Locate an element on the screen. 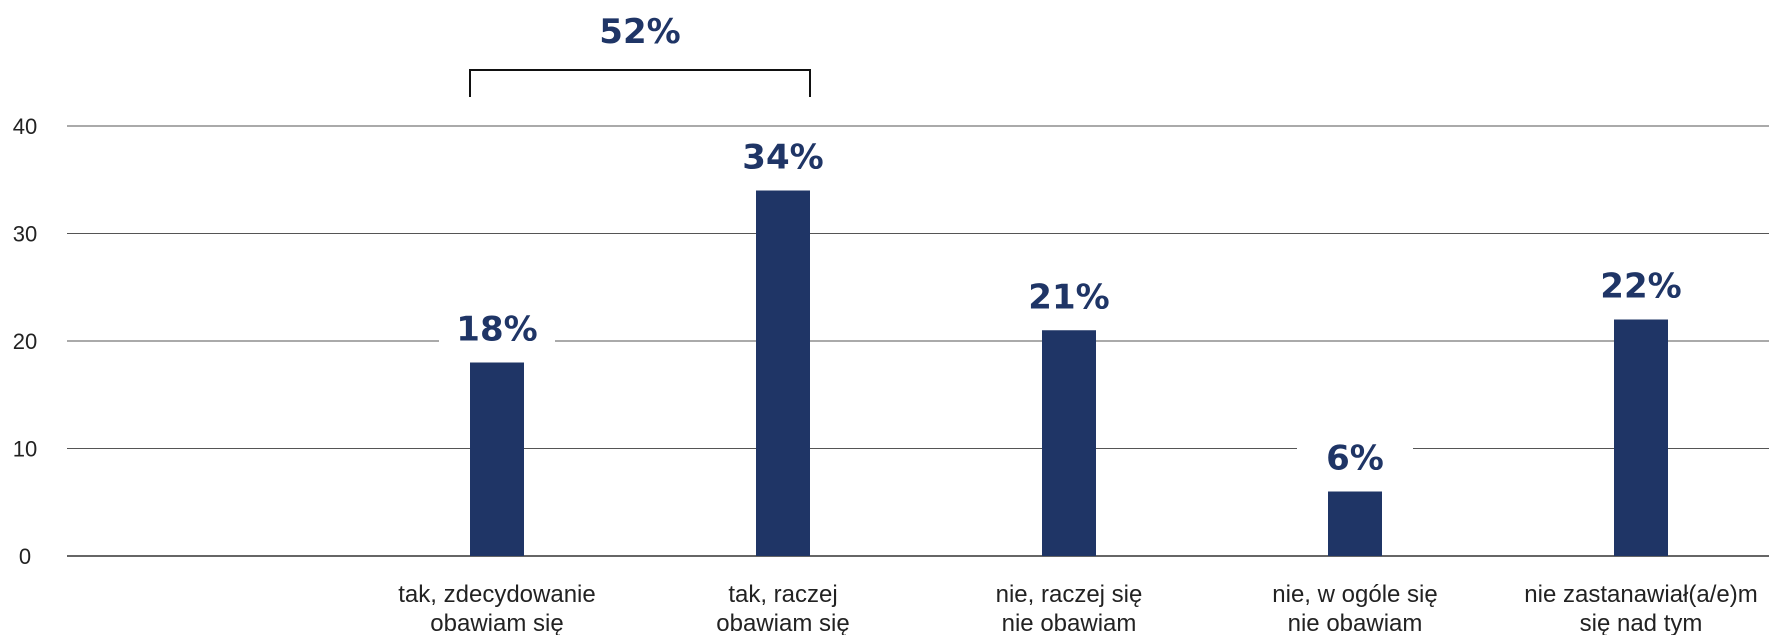 This screenshot has width=1769, height=635. bracket-label-0: 52% is located at coordinates (639, 32).